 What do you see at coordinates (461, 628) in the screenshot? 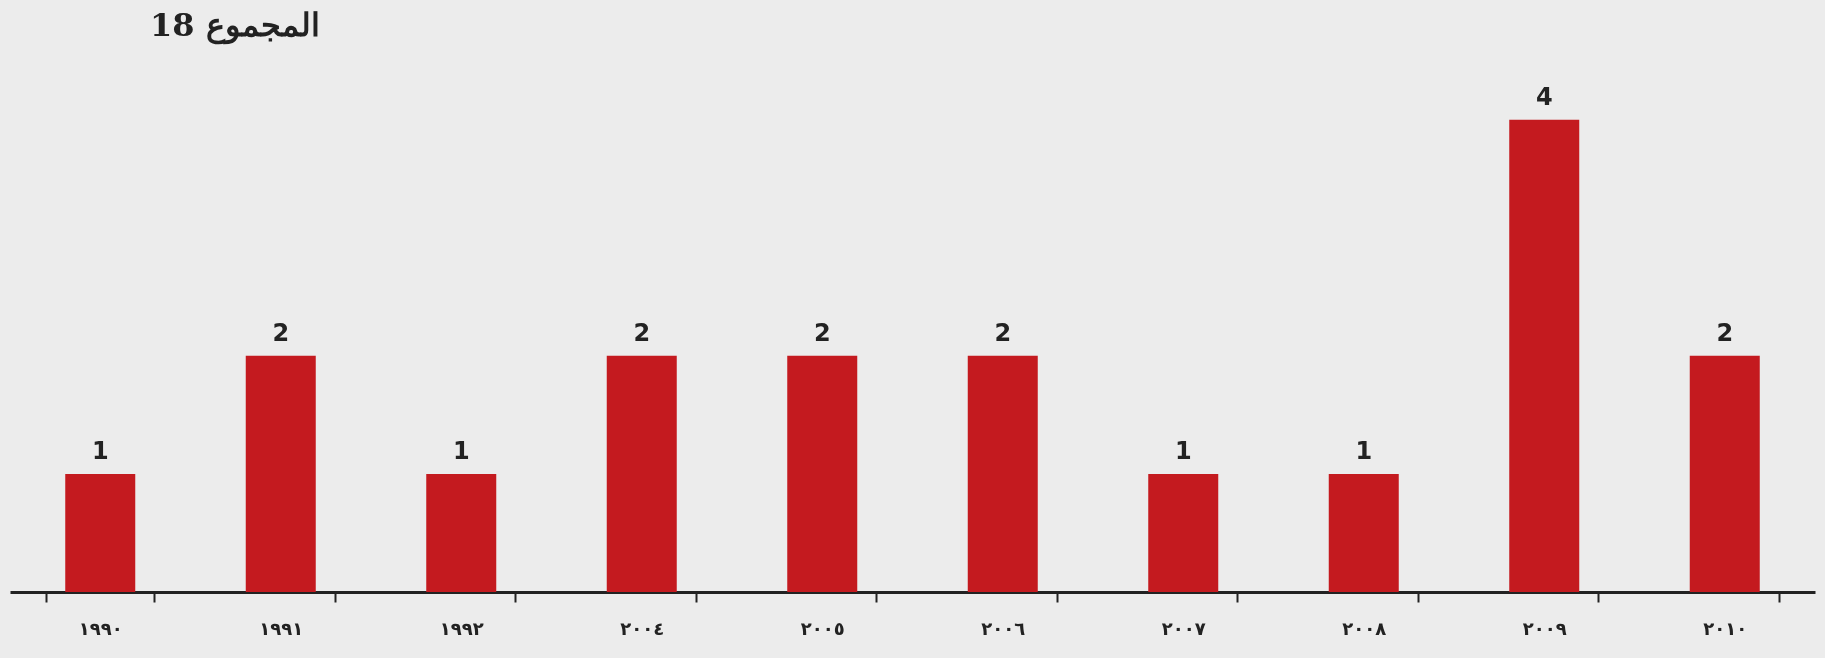
I see `x-tick-label: ١٩٩٢` at bounding box center [461, 628].